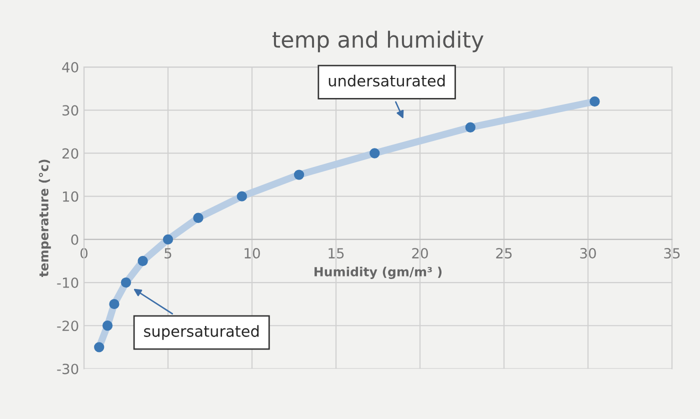 The width and height of the screenshot is (700, 419). Describe the element at coordinates (201, 332) in the screenshot. I see `annotation: supersaturated` at that location.